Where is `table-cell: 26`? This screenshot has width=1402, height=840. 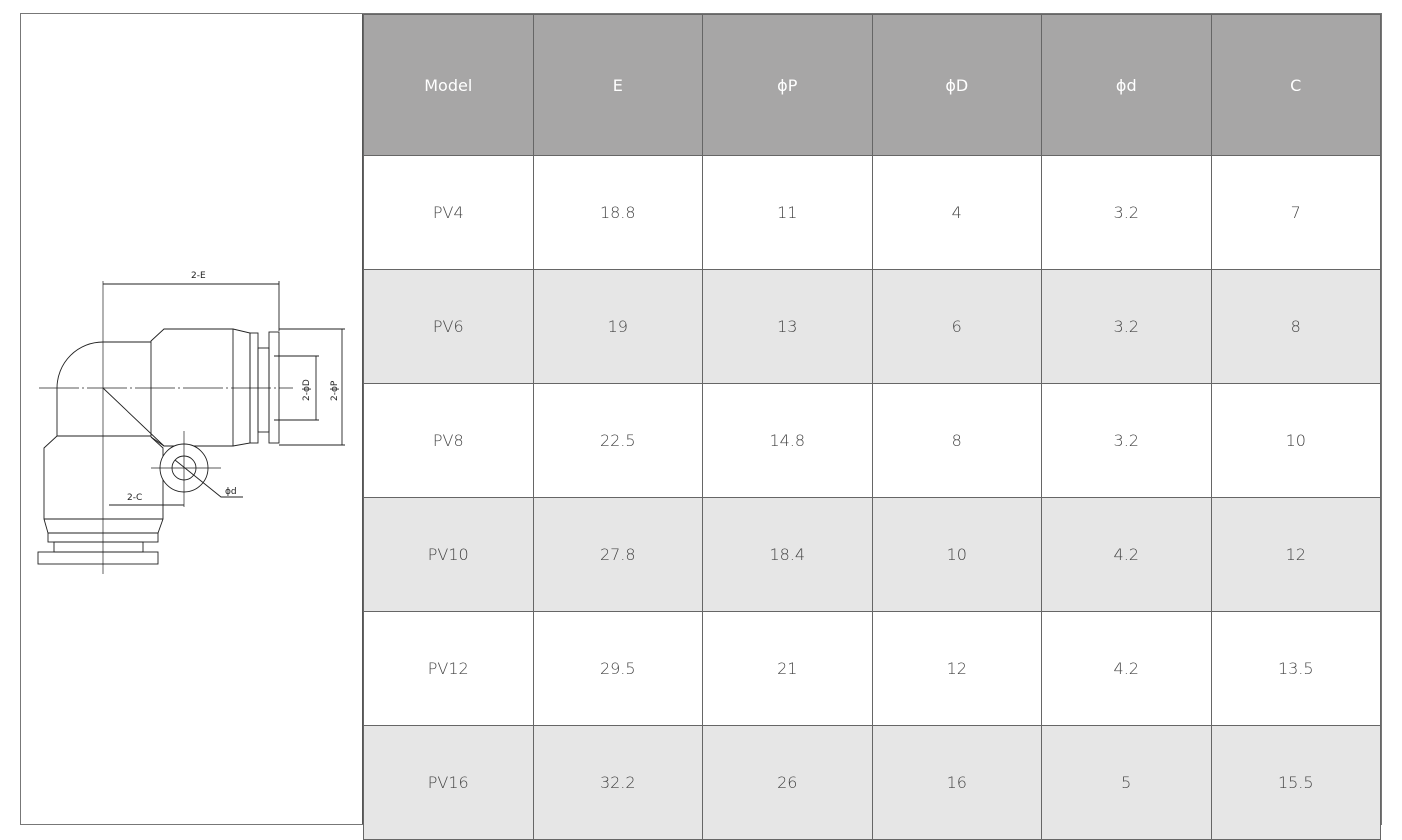 table-cell: 26 is located at coordinates (787, 782).